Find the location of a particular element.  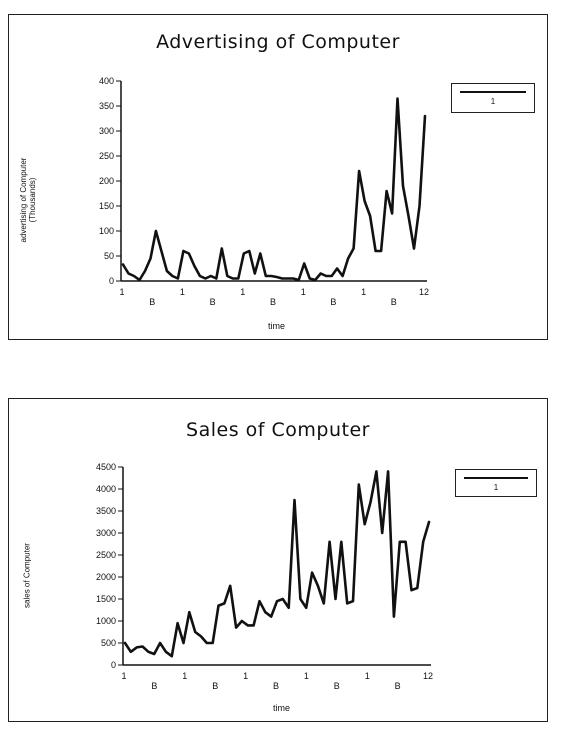

y-tick-label: 150 is located at coordinates (106, 206).